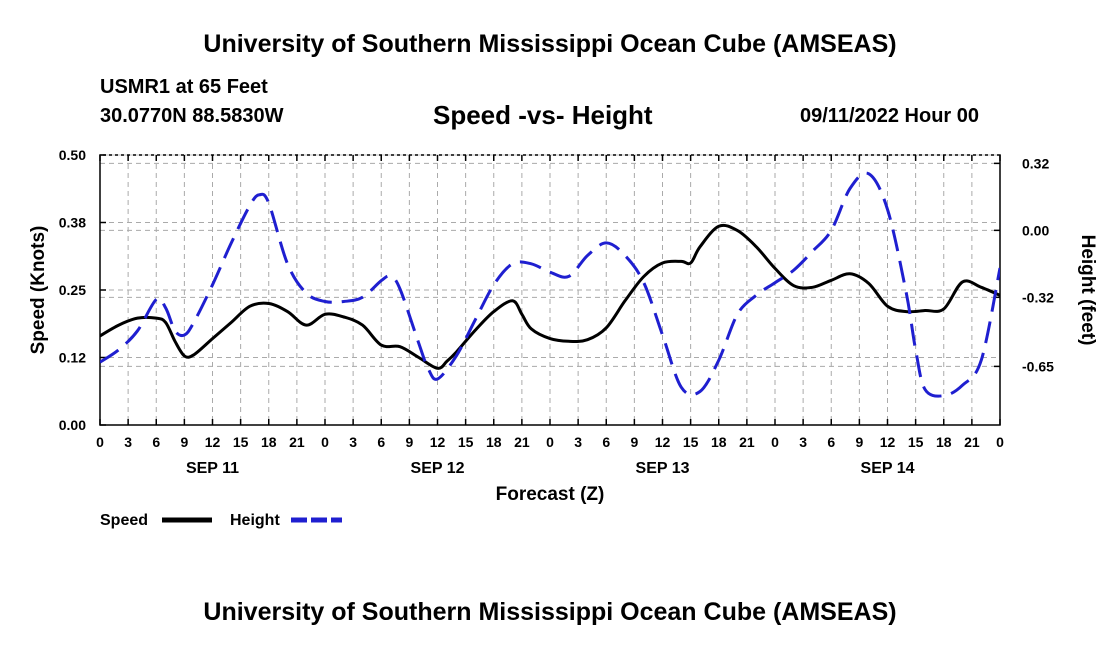 The width and height of the screenshot is (1100, 650). What do you see at coordinates (72, 155) in the screenshot?
I see `y-tick-label: 0.50` at bounding box center [72, 155].